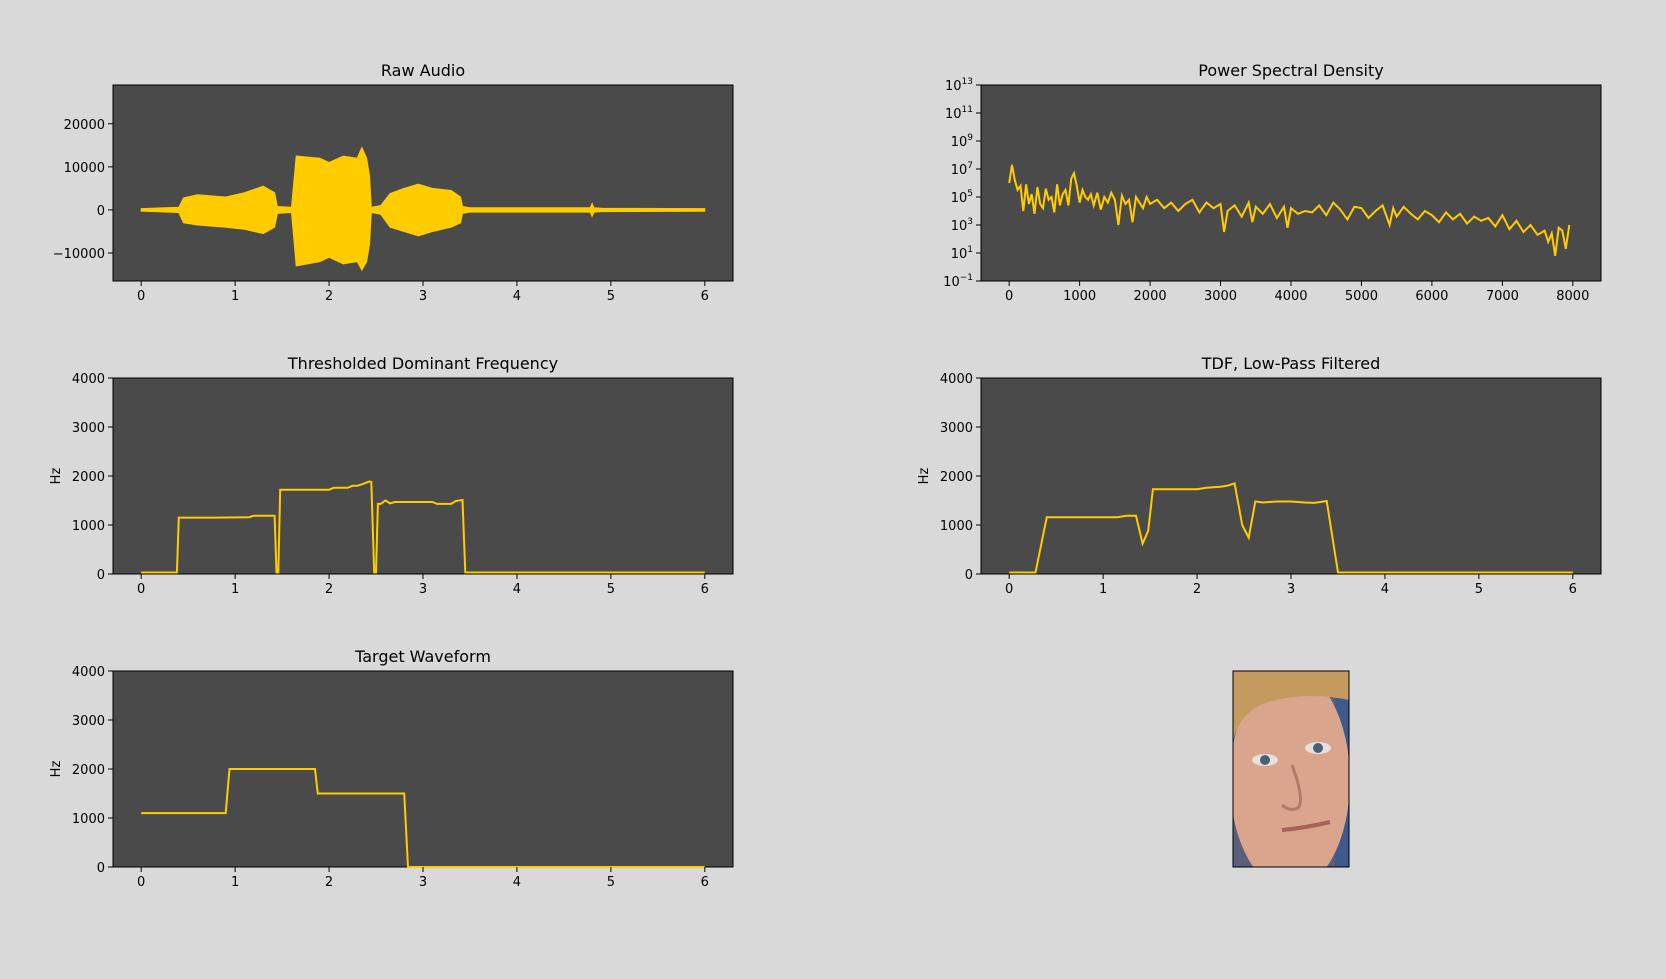 The image size is (1666, 979). I want to click on tdf-x-tick-label: 6, so click(705, 589).